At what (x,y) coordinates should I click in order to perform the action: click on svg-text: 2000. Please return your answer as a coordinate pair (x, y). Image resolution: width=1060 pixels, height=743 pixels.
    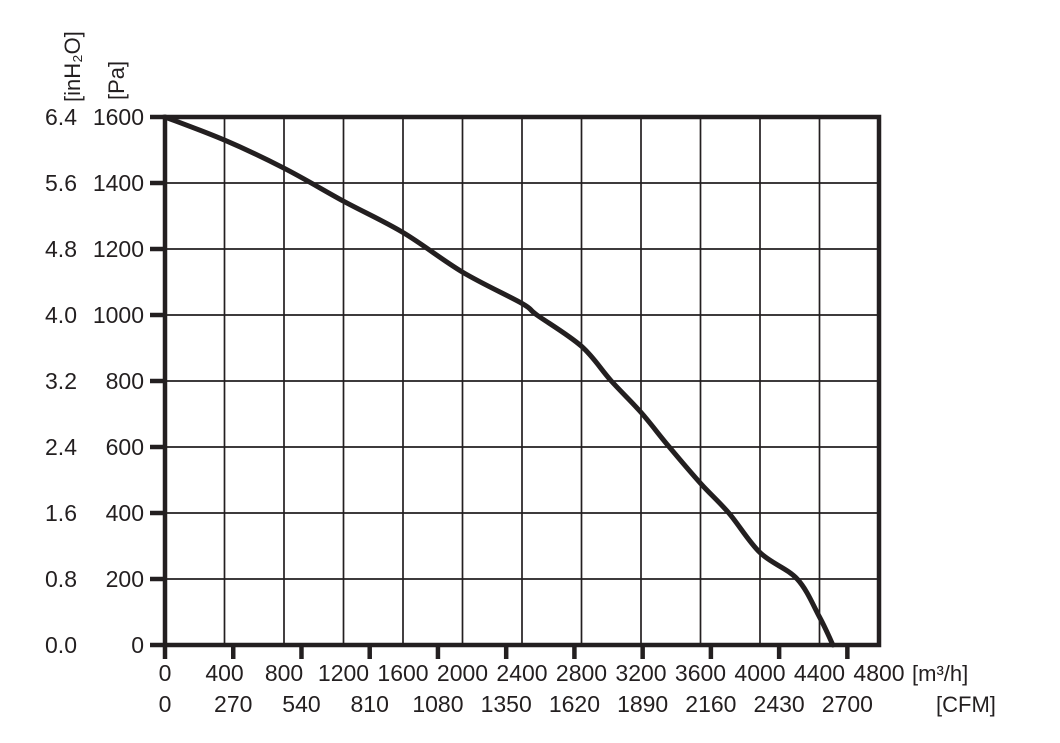
    Looking at the image, I should click on (462, 673).